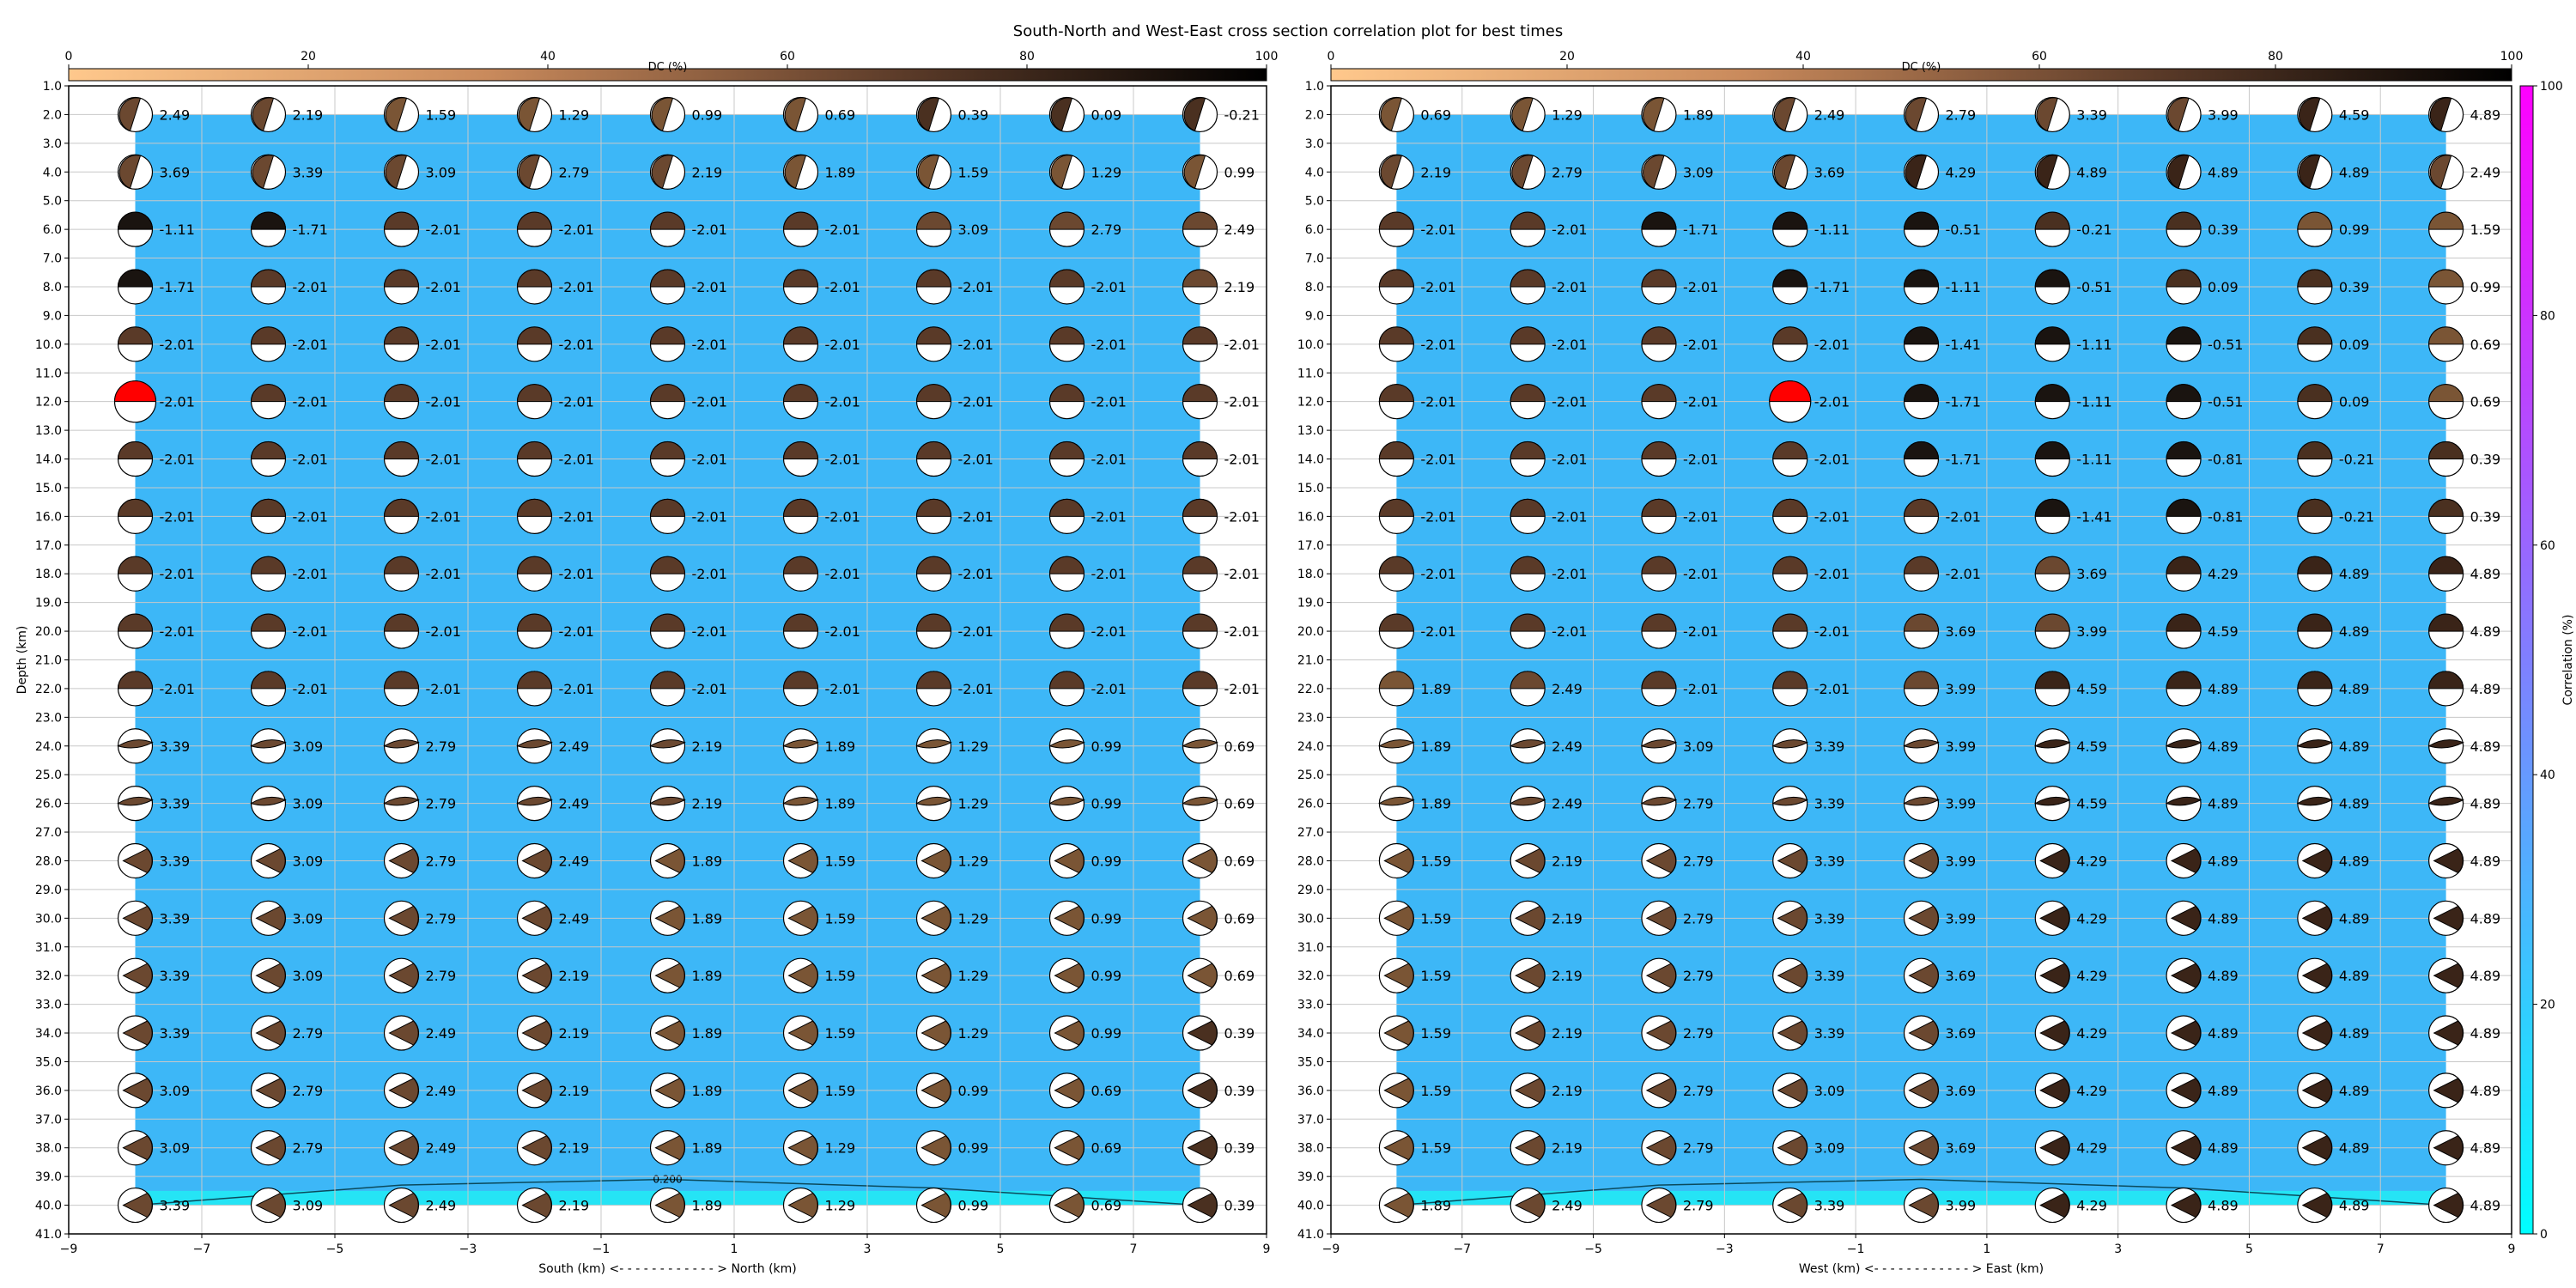  Describe the element at coordinates (175, 172) in the screenshot. I see `beachball-value-label: 3.69` at that location.